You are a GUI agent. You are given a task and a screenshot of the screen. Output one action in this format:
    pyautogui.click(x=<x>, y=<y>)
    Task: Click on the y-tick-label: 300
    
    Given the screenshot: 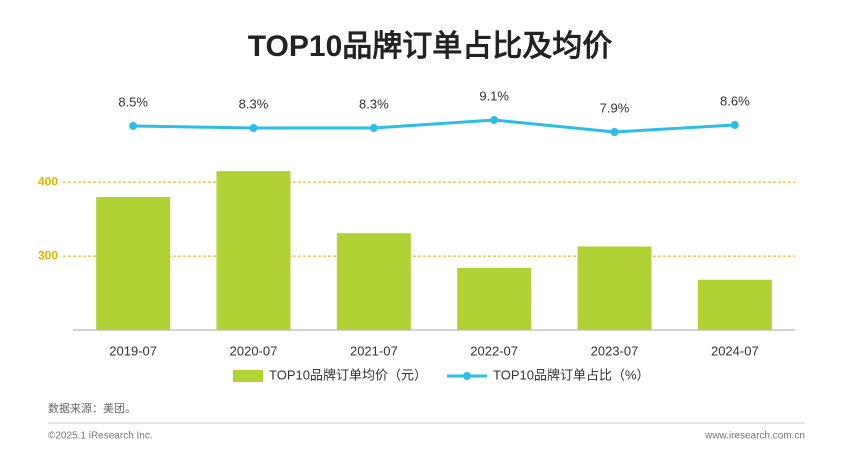 What is the action you would take?
    pyautogui.click(x=48, y=255)
    